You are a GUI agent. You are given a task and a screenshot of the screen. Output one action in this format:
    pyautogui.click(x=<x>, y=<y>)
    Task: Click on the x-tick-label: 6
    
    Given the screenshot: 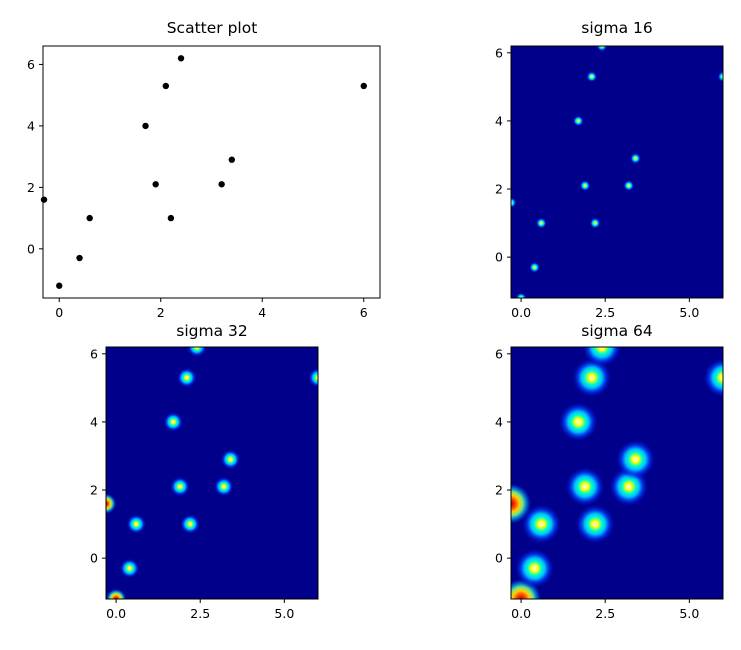 What is the action you would take?
    pyautogui.click(x=364, y=312)
    